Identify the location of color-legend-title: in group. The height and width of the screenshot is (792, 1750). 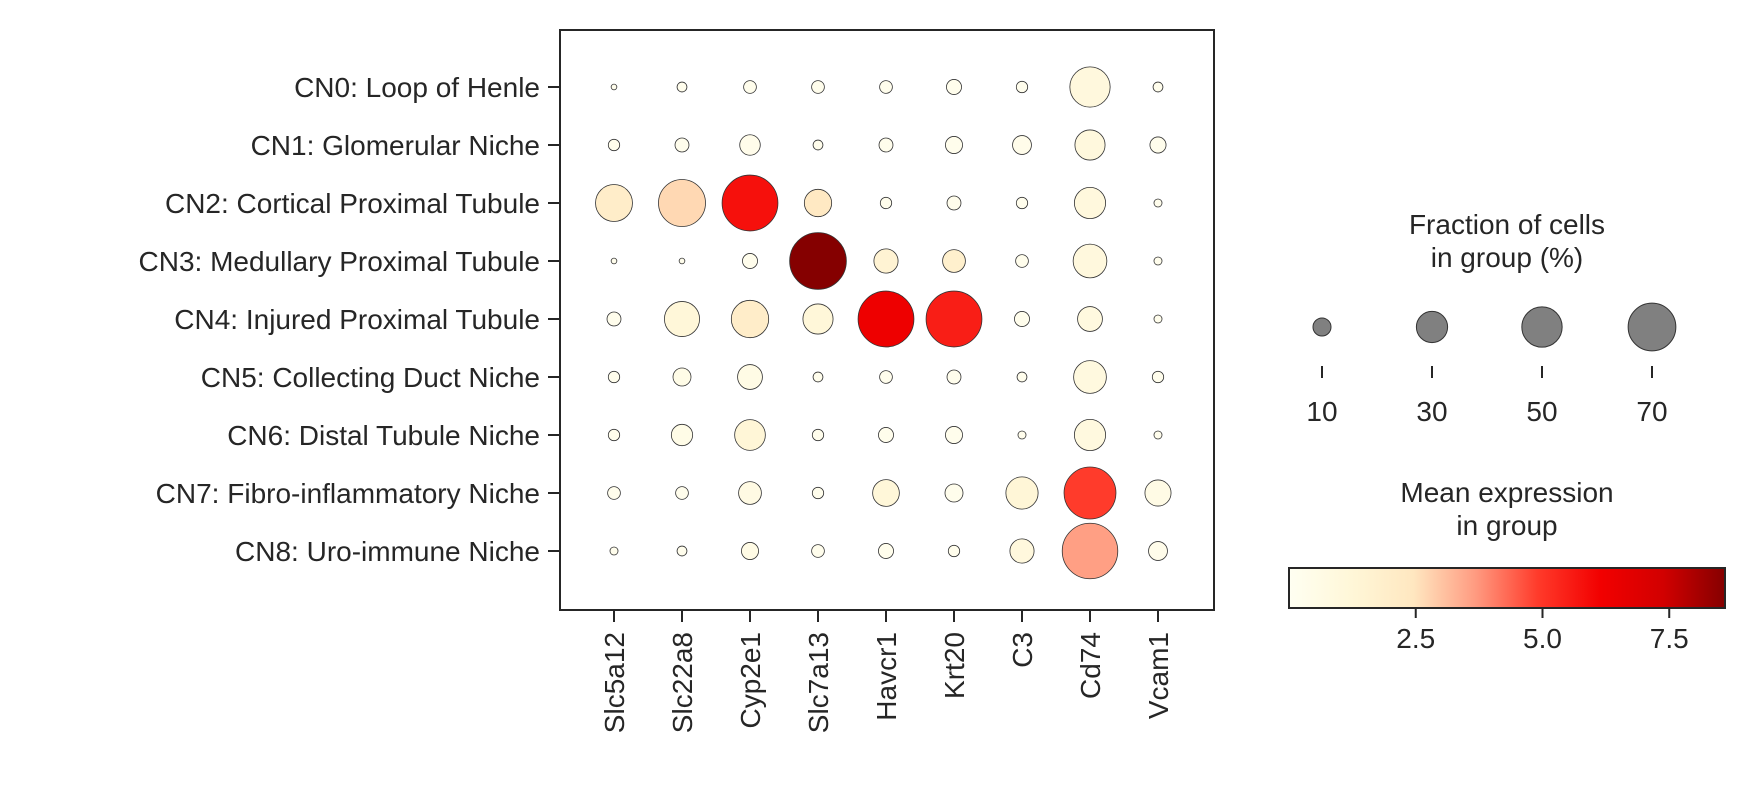
(1506, 525).